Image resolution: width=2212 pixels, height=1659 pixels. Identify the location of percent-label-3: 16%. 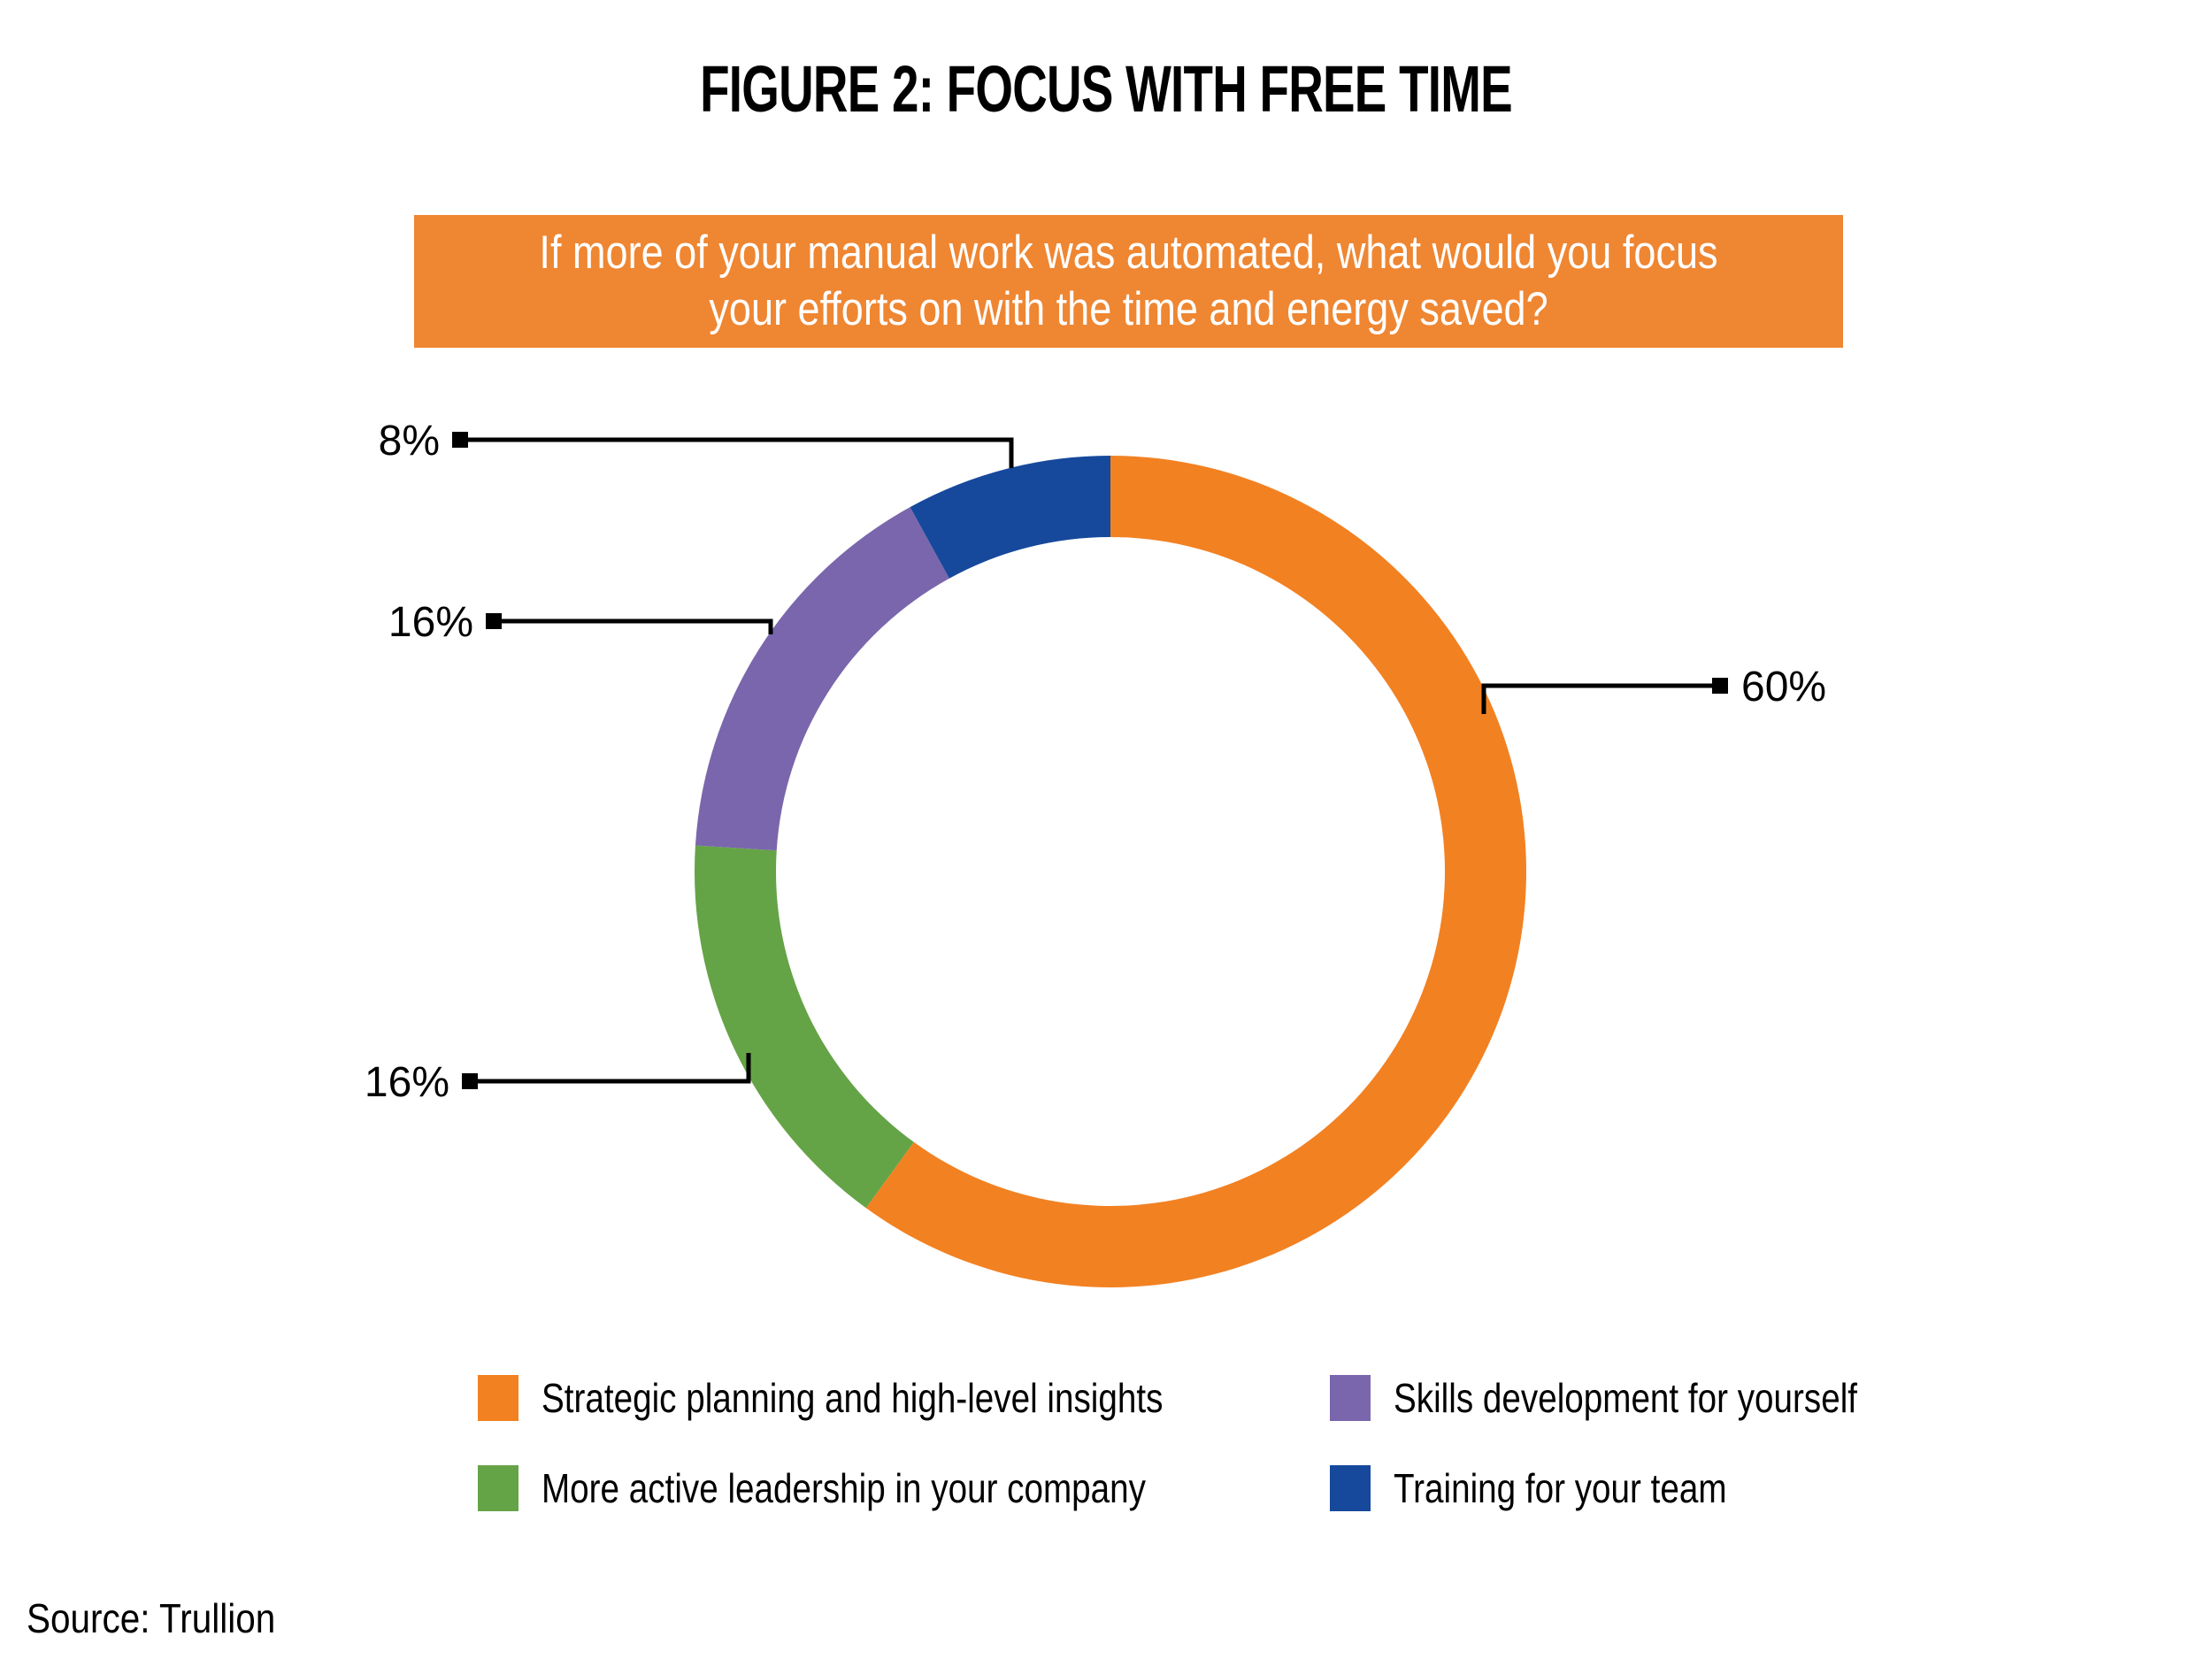
(431, 622).